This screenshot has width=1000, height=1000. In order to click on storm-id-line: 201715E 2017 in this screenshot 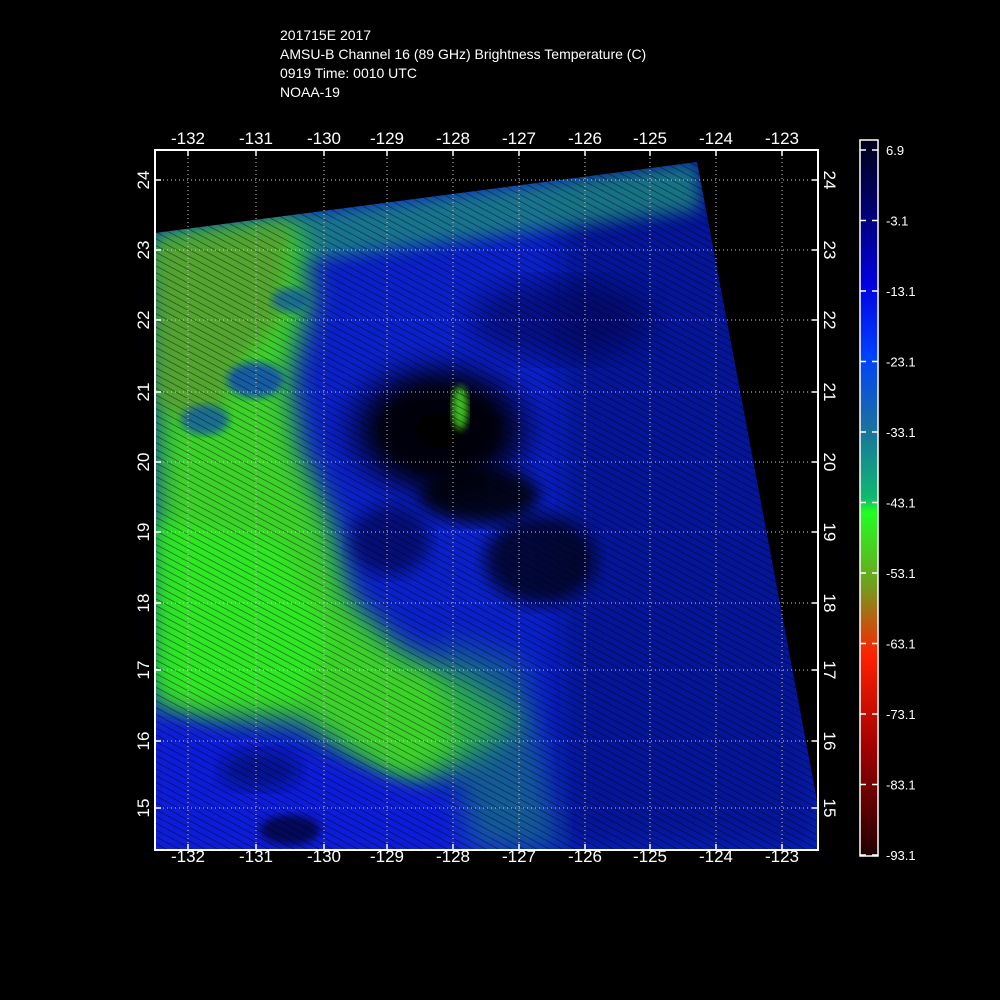, I will do `click(326, 35)`.